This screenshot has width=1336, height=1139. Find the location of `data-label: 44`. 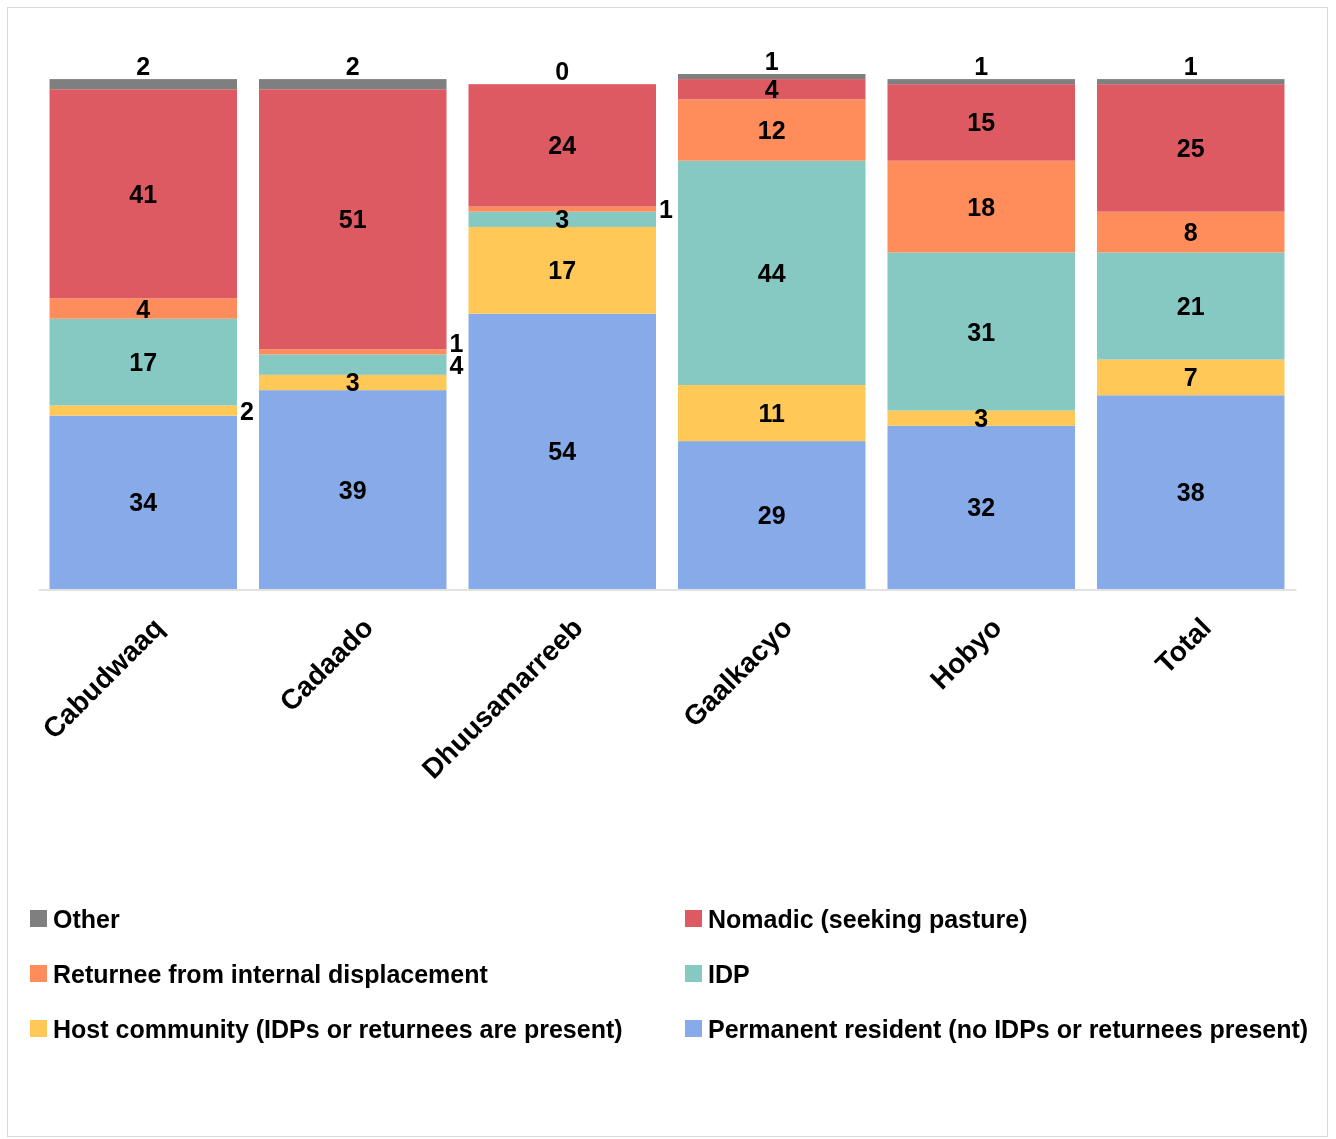

data-label: 44 is located at coordinates (771, 272).